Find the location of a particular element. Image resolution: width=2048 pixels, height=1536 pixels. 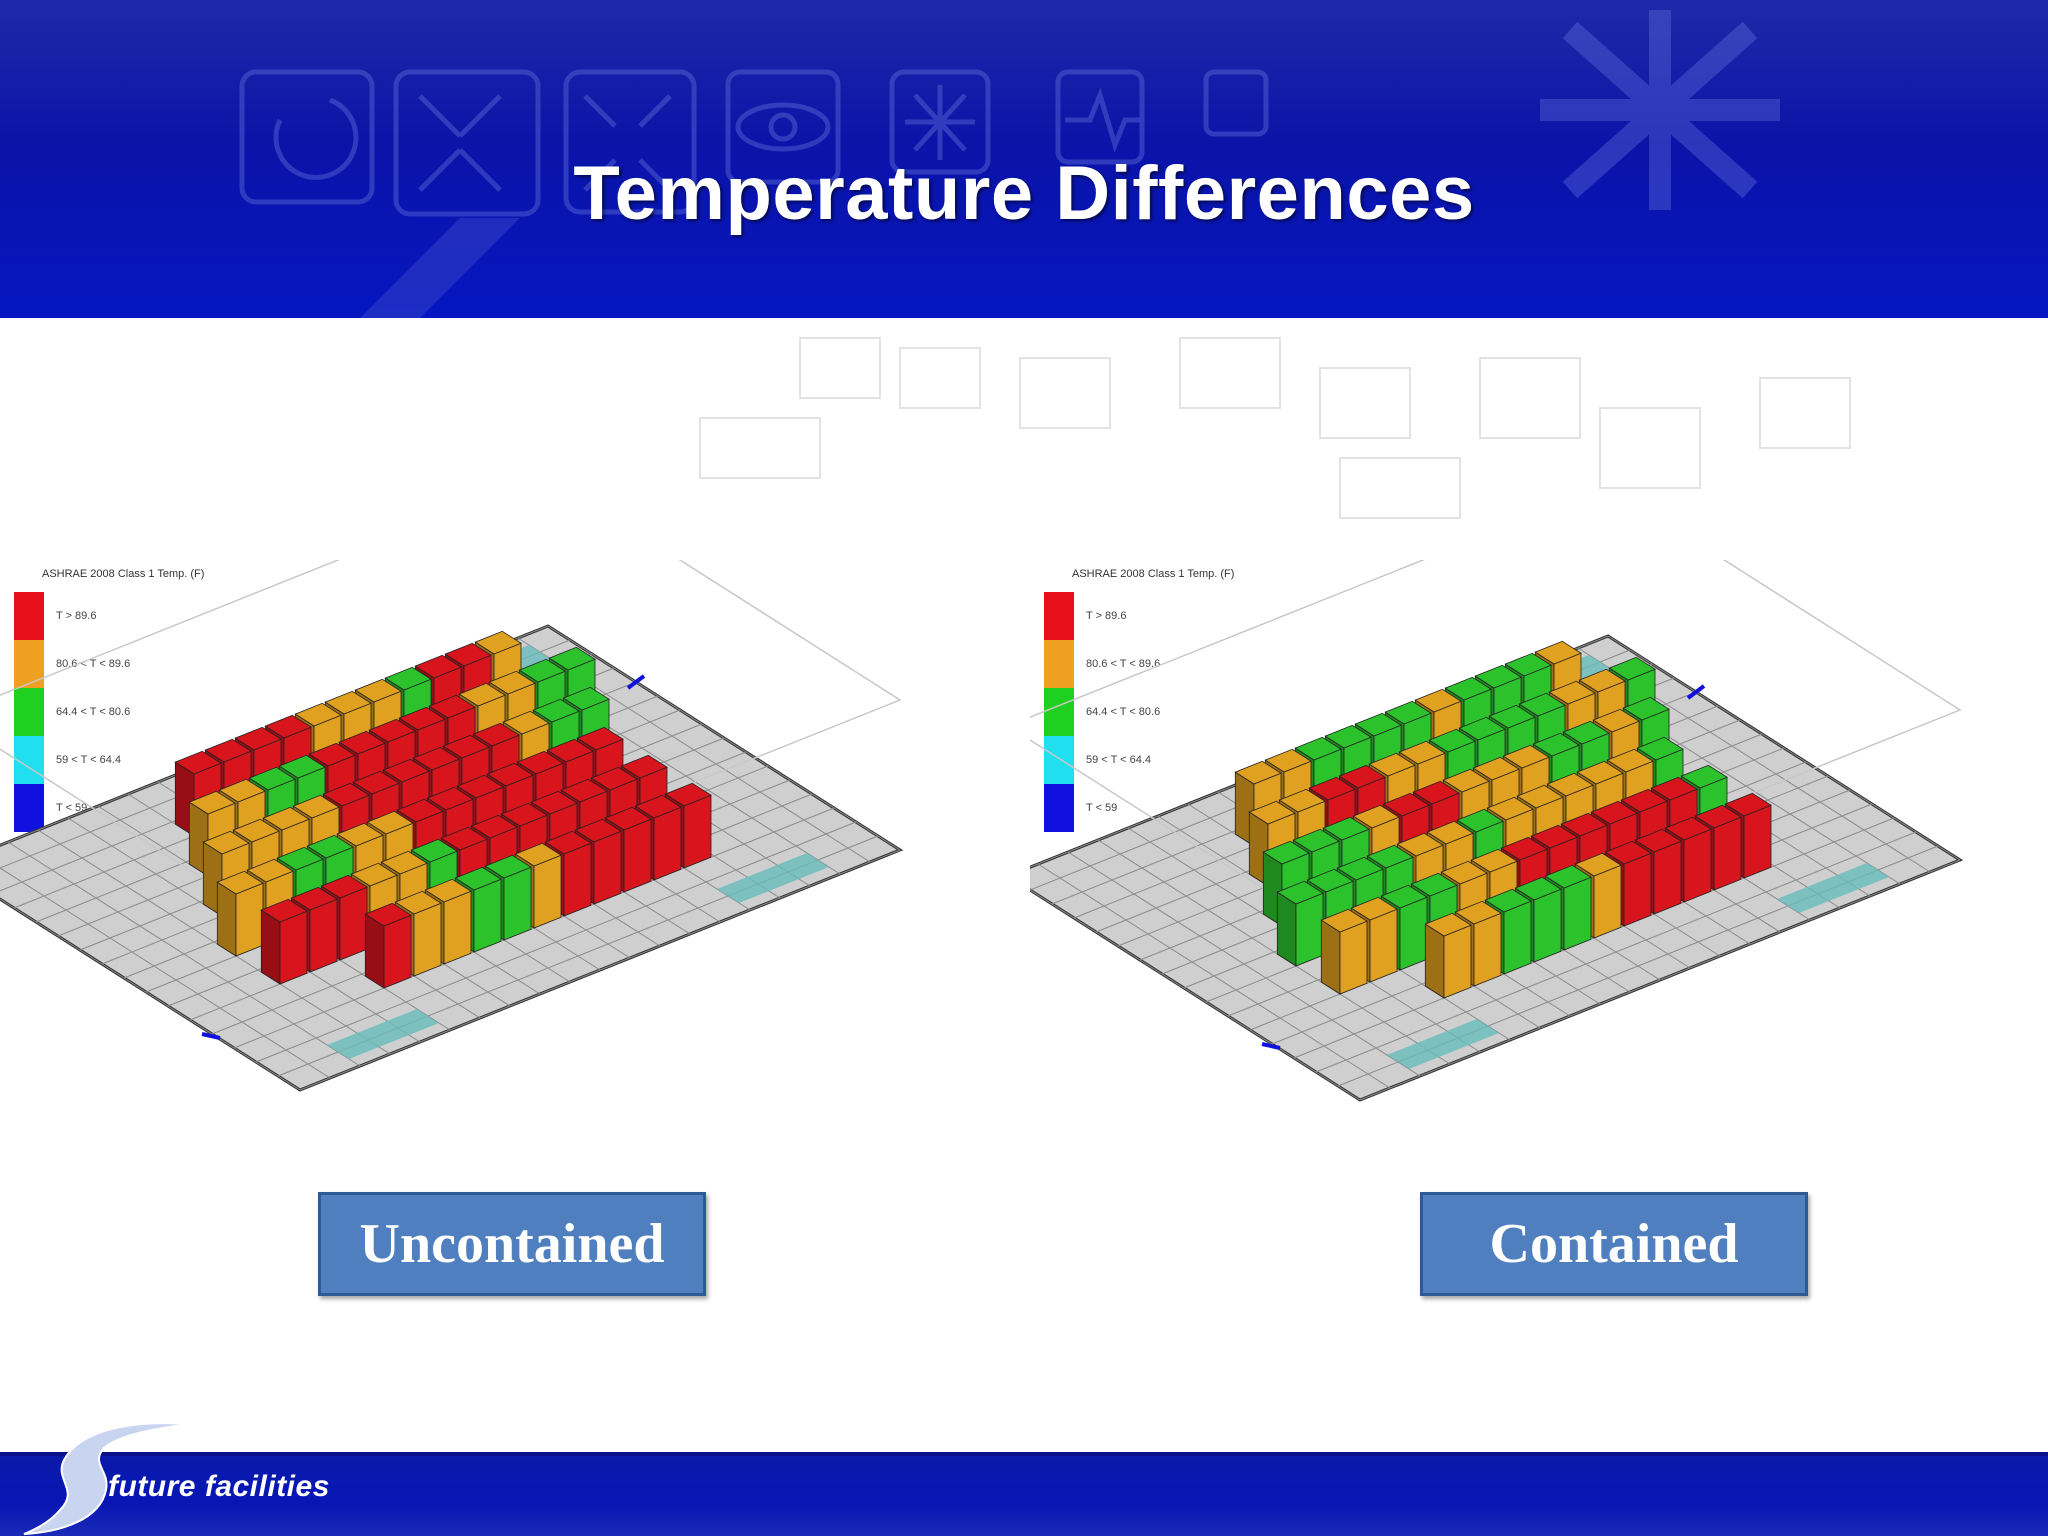

refresh-icon is located at coordinates (307, 137).